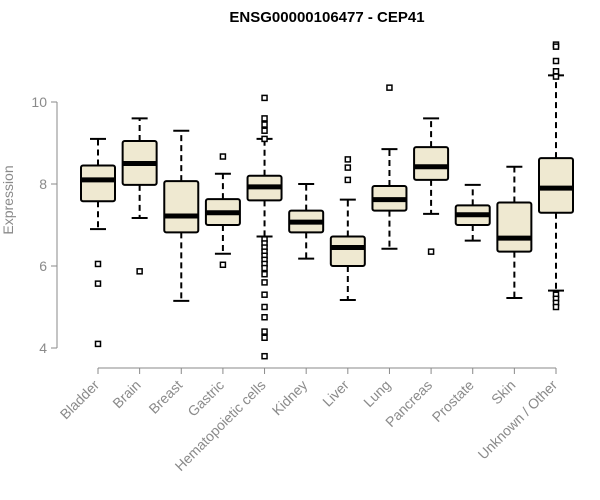  Describe the element at coordinates (43, 184) in the screenshot. I see `y-tick-label: 8` at that location.